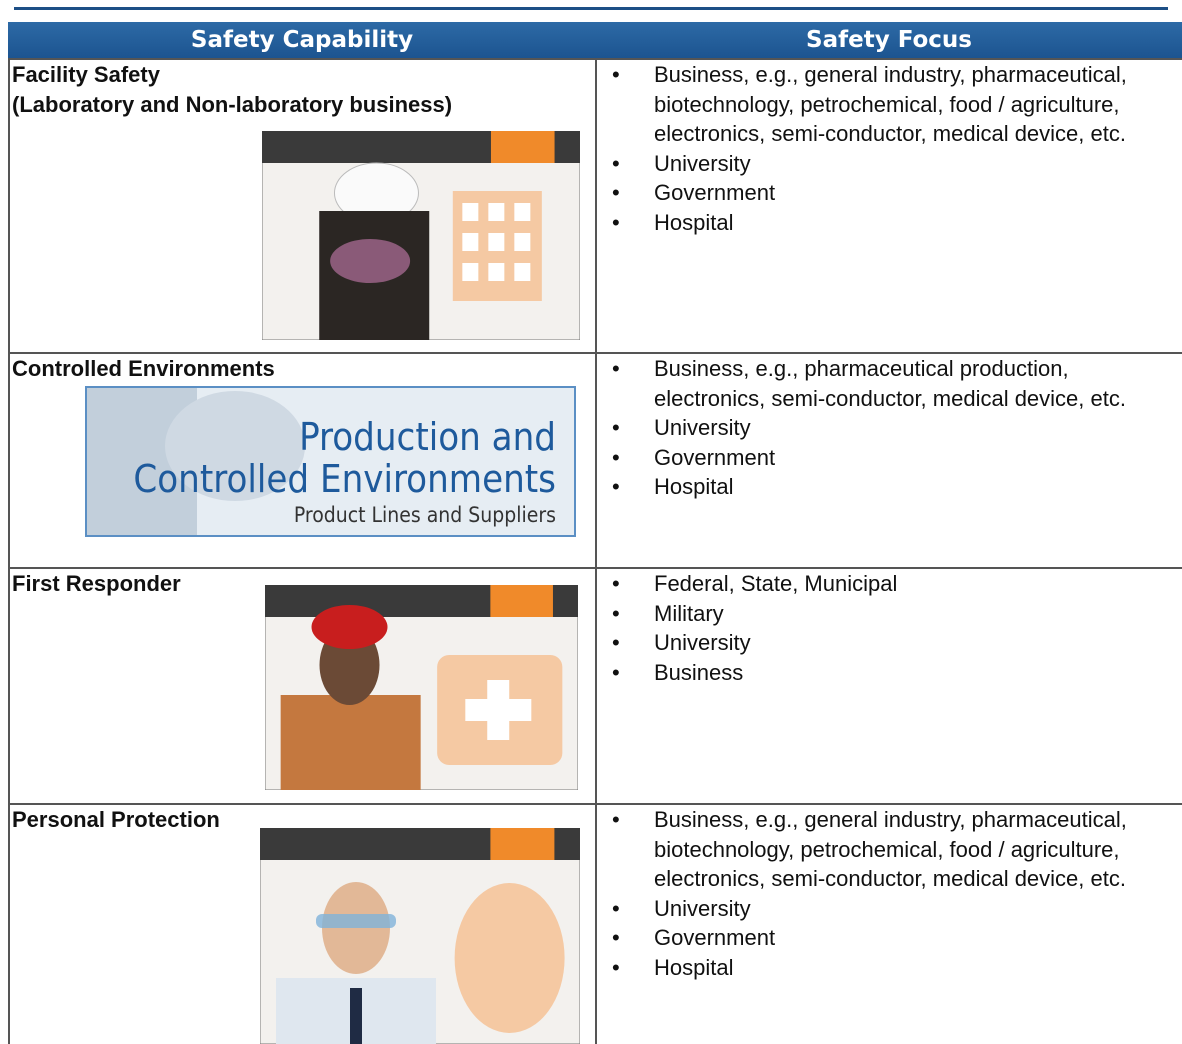 The height and width of the screenshot is (1044, 1182). I want to click on capability-line: Personal Protection, so click(116, 819).